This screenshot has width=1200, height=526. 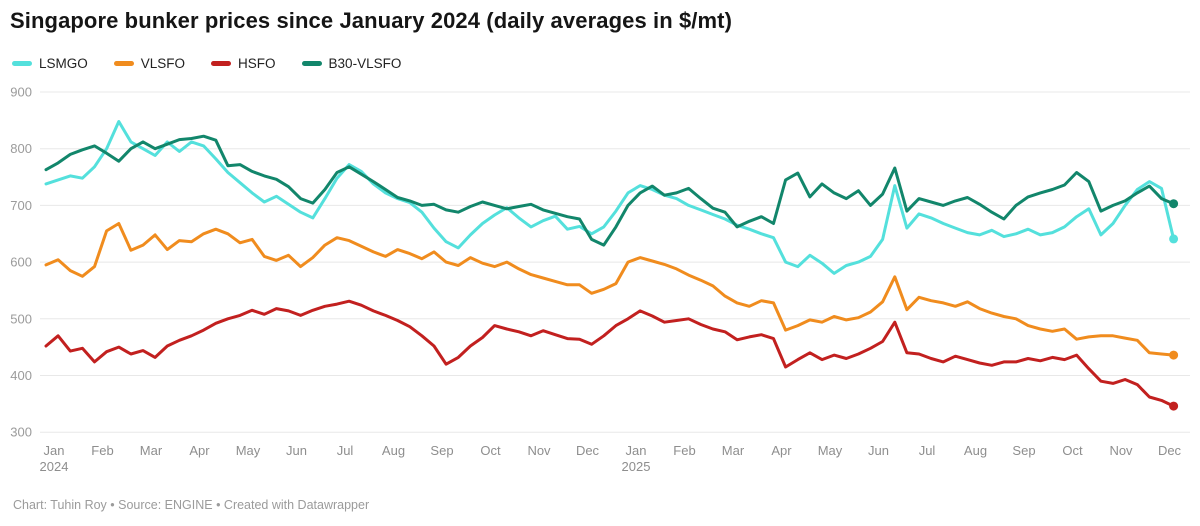 What do you see at coordinates (54, 450) in the screenshot?
I see `x-tick-label-0: Jan` at bounding box center [54, 450].